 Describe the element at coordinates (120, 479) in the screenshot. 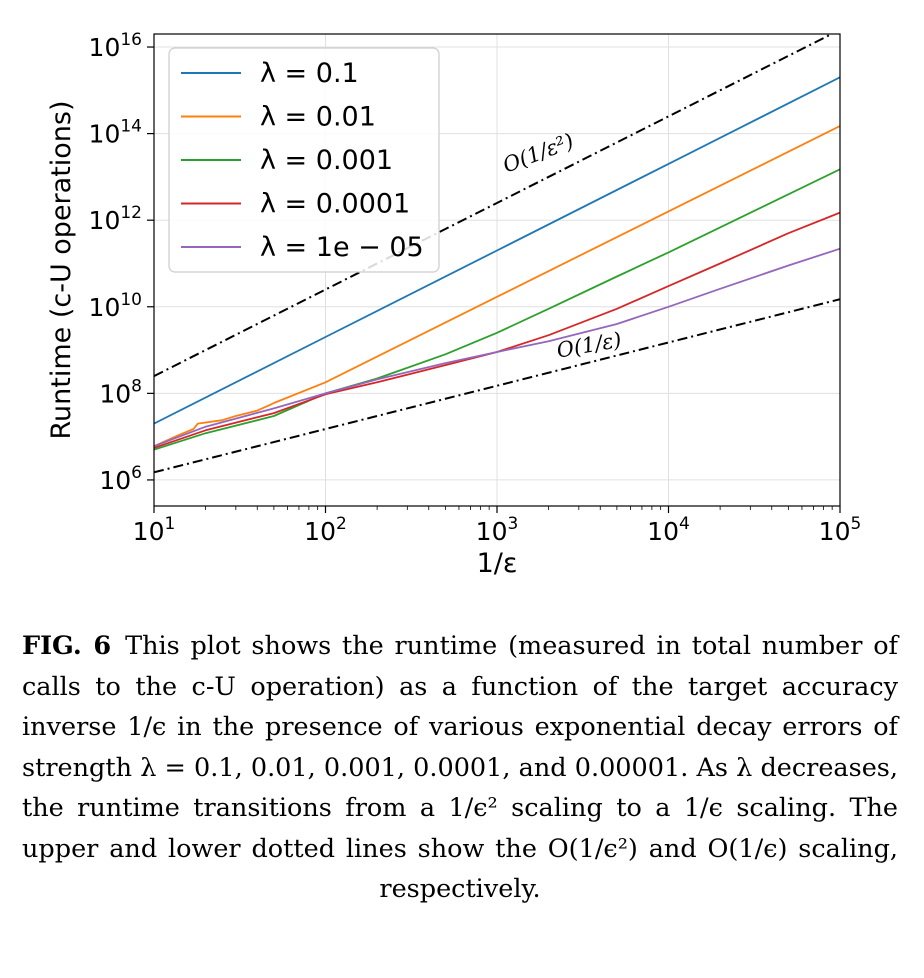

I see `y-tick-label: 106` at that location.